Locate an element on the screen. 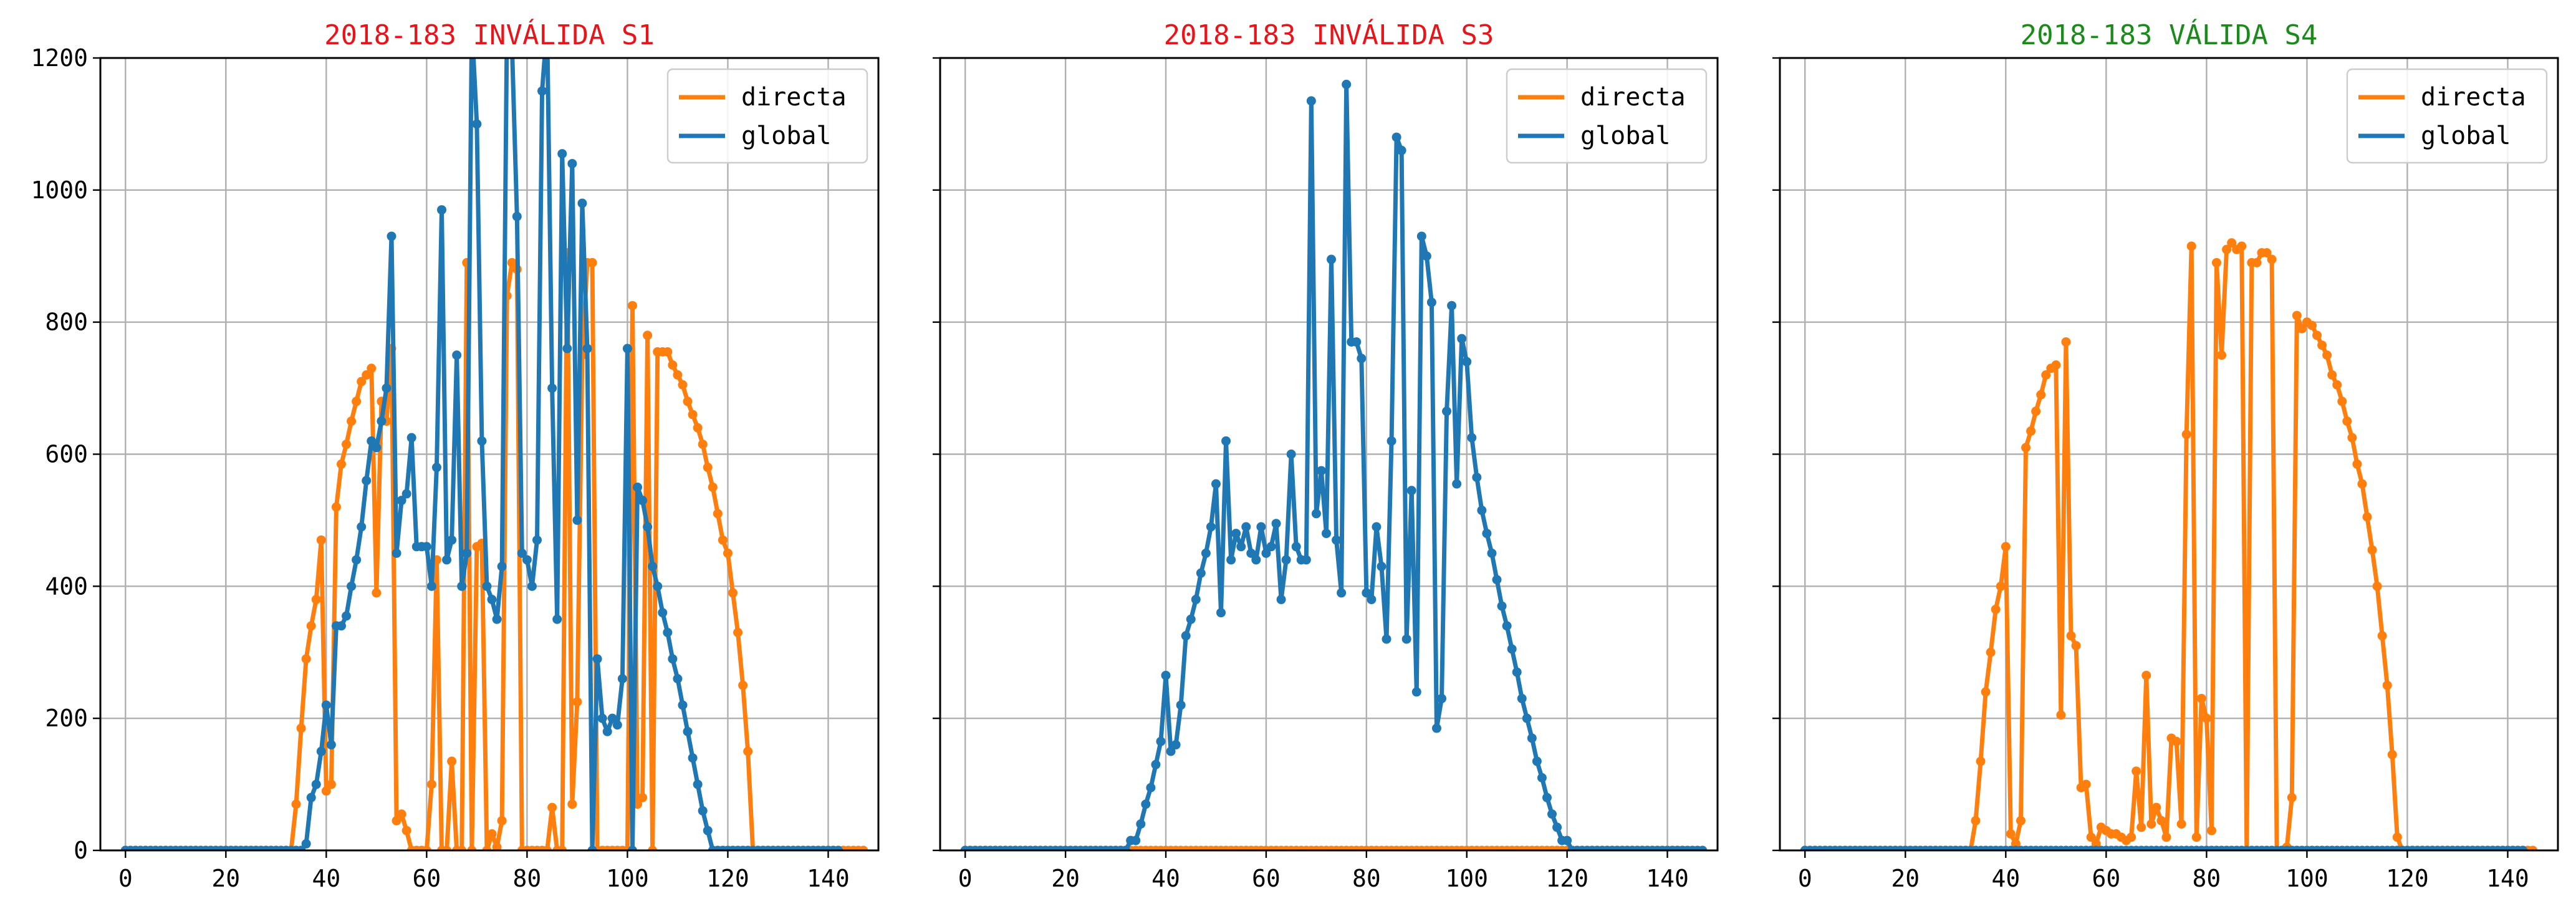 This screenshot has width=2576, height=914. x-tick-label: 60 is located at coordinates (2106, 878).